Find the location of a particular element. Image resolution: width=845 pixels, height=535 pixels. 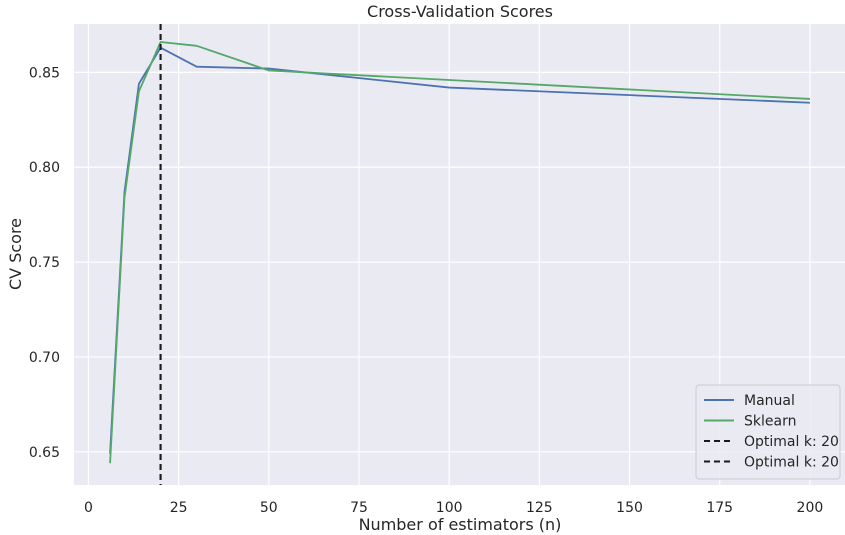

x-tick-label: 200 is located at coordinates (810, 508).